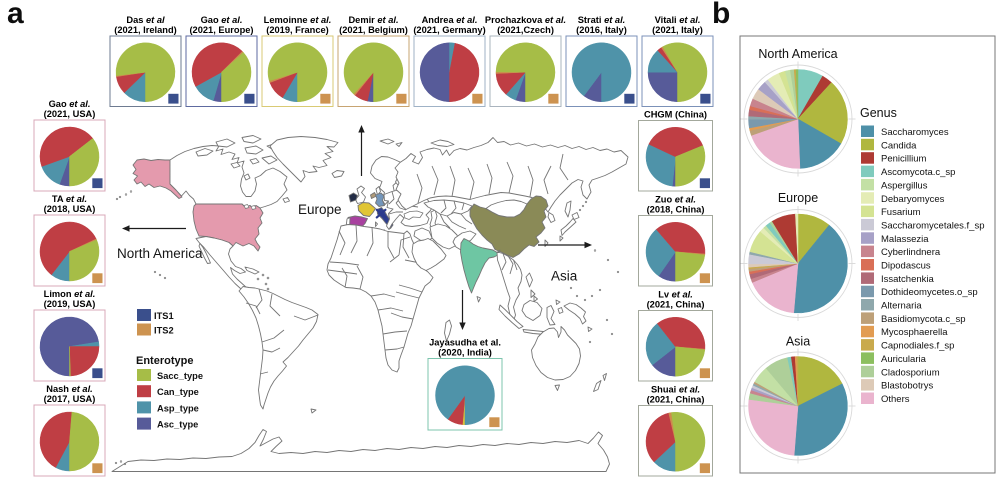 This screenshot has height=485, width=999. Describe the element at coordinates (69, 389) in the screenshot. I see `svg-text: Nash et al.` at that location.